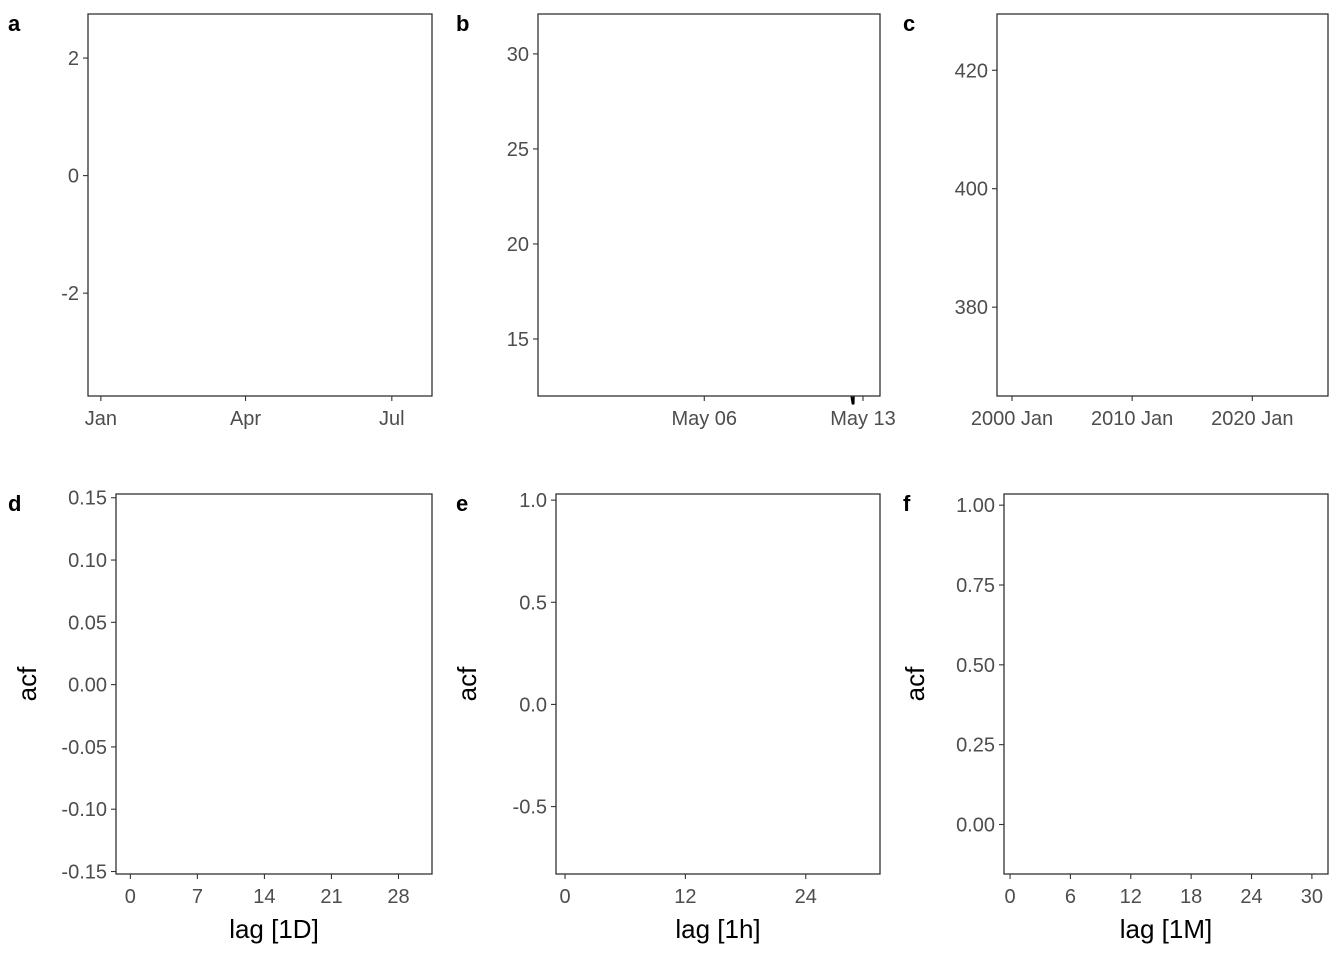 Image resolution: width=1344 pixels, height=960 pixels. I want to click on panel-d-y-tick-label: -0.15, so click(84, 873).